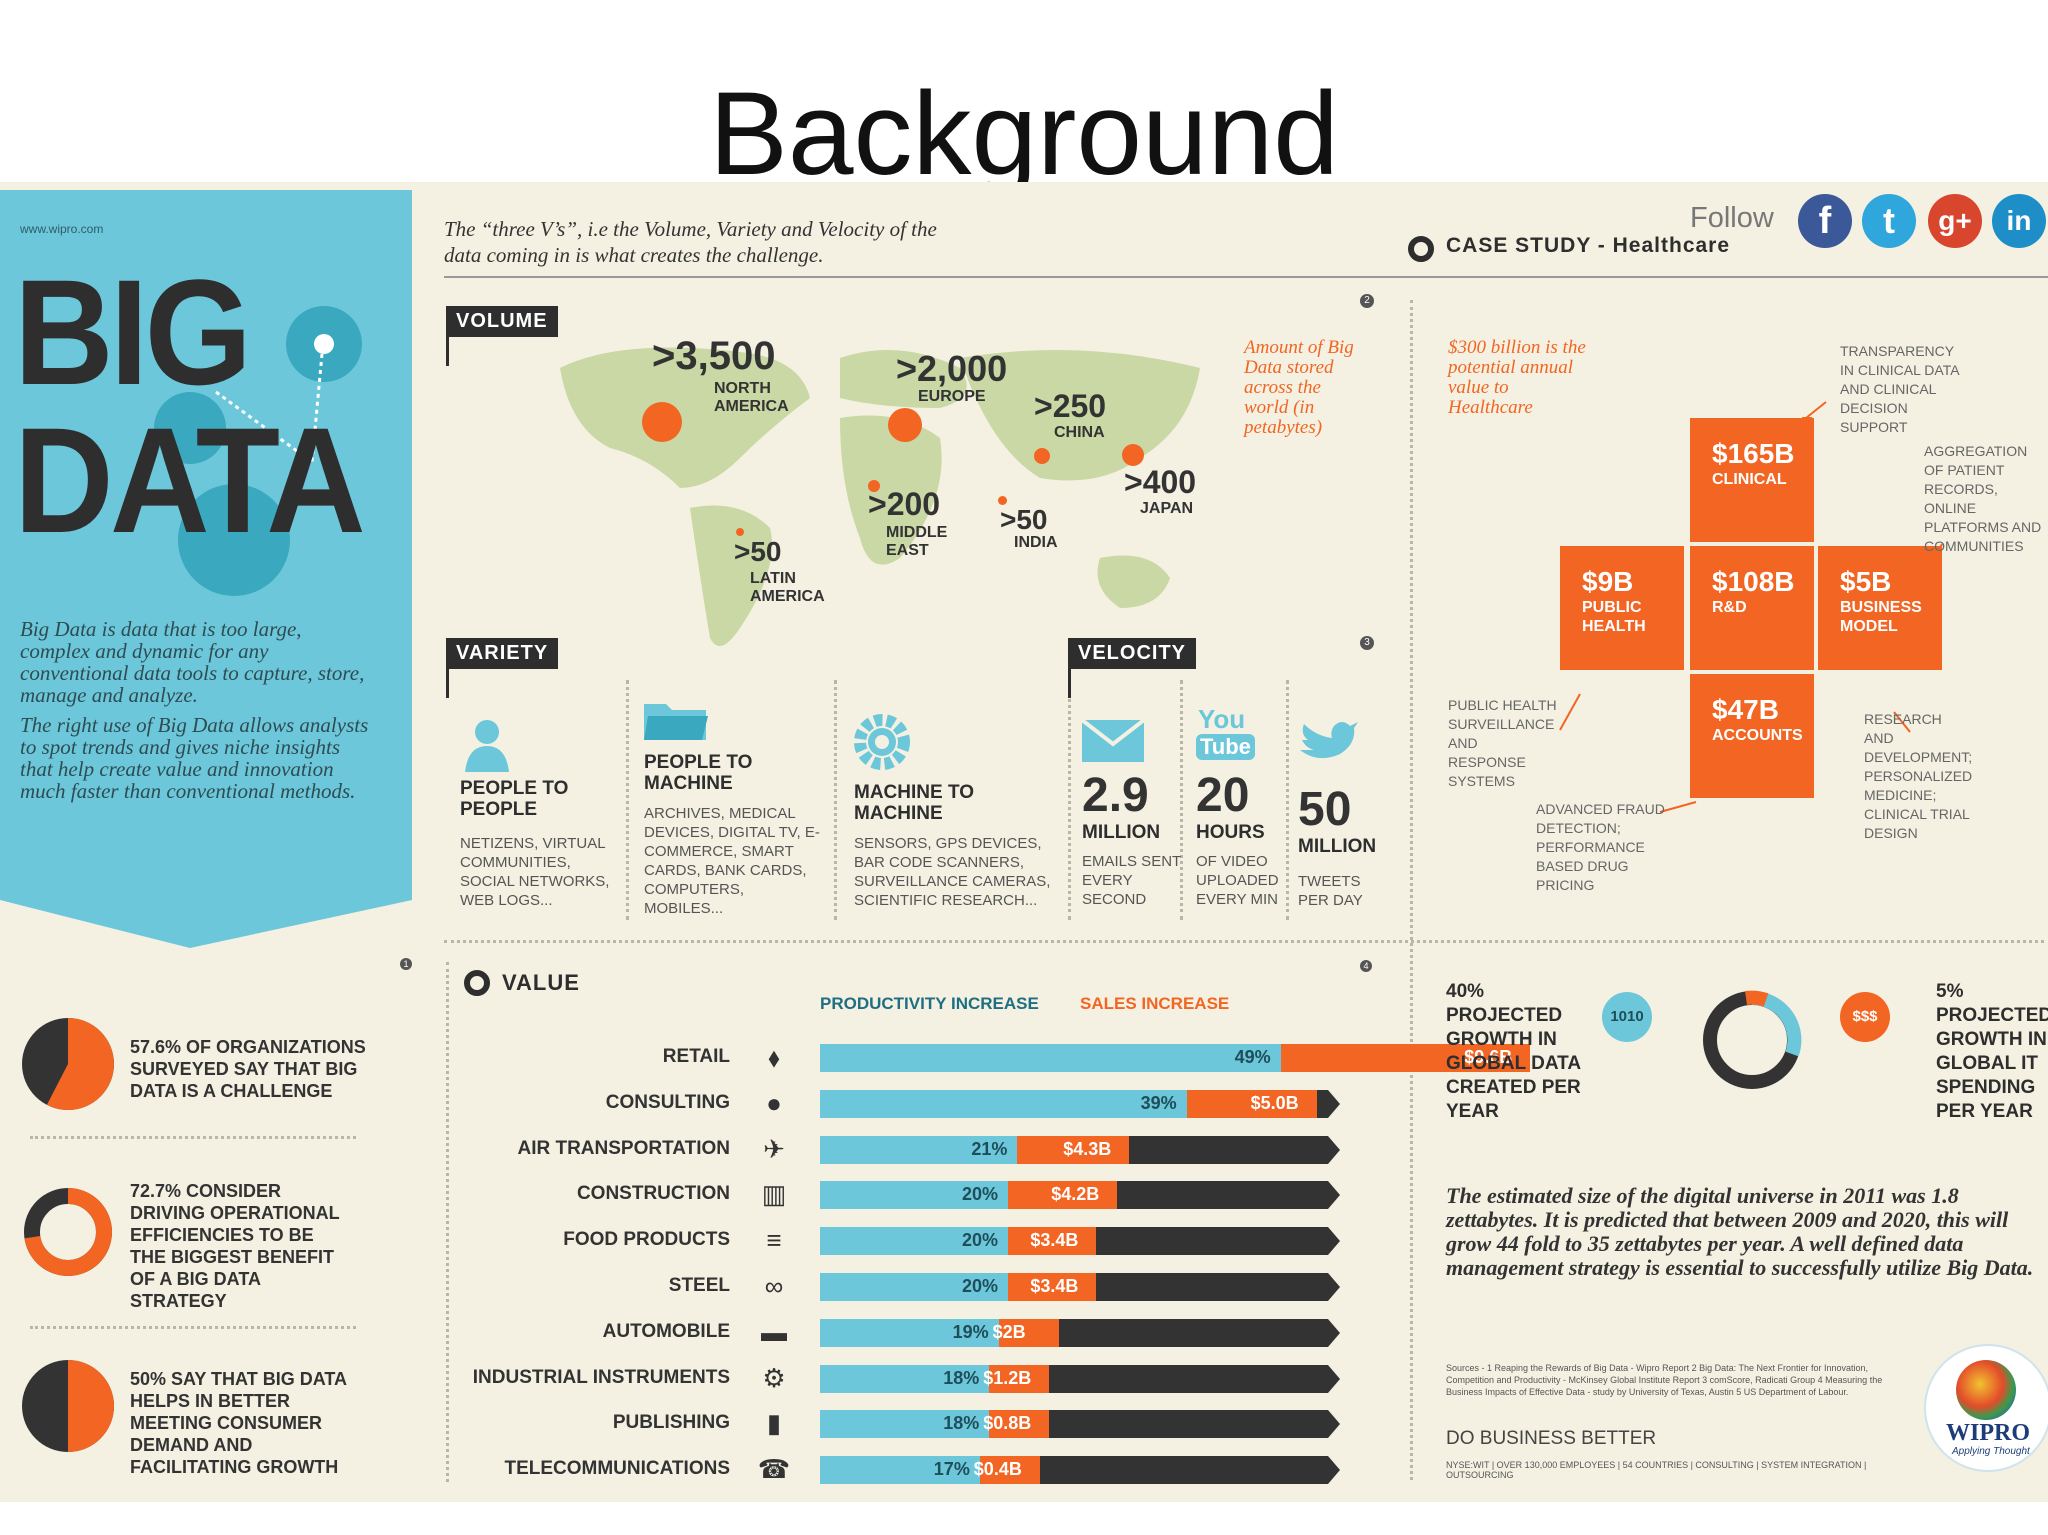 This screenshot has width=2048, height=1535. I want to click on airplane-icon: ✈, so click(774, 1148).